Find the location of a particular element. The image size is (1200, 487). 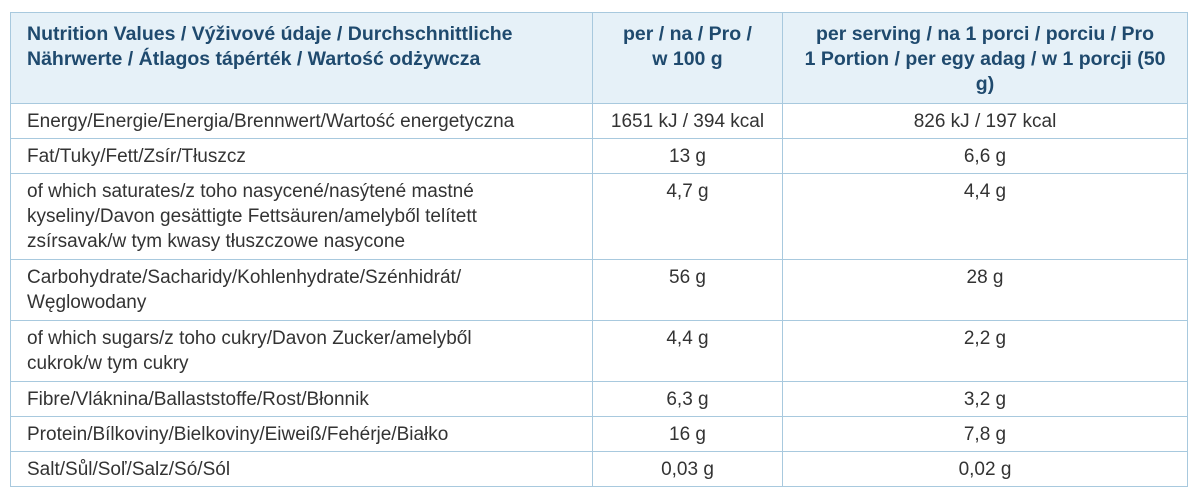

value-per-serving: 3,2 g is located at coordinates (985, 399).